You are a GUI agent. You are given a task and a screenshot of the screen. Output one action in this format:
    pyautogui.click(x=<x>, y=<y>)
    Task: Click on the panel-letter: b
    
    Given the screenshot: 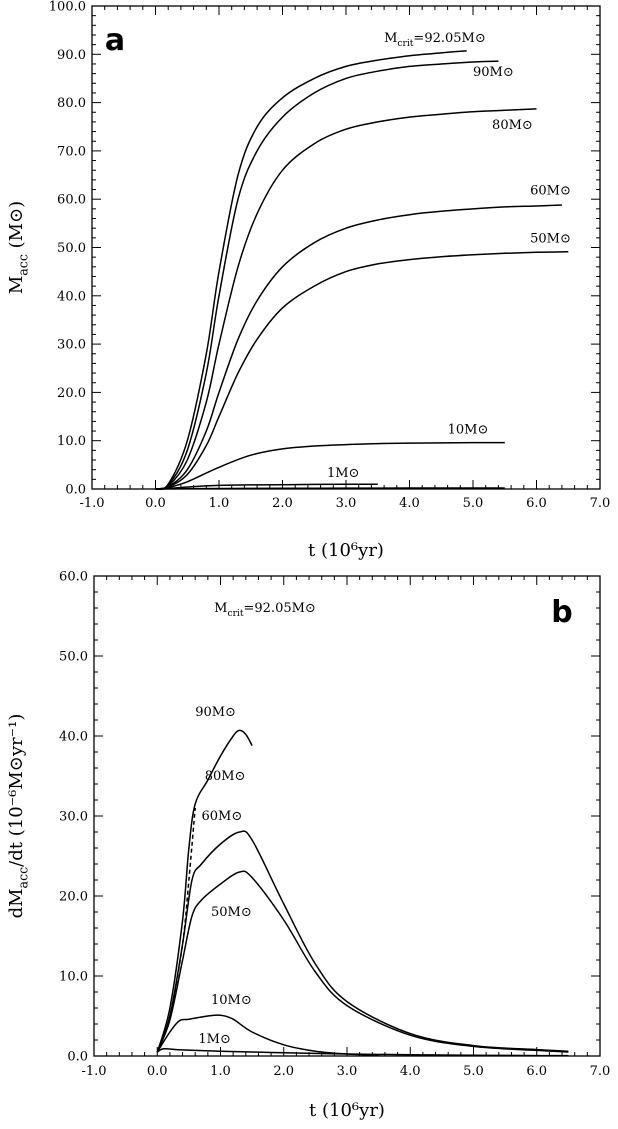 What is the action you would take?
    pyautogui.click(x=561, y=612)
    